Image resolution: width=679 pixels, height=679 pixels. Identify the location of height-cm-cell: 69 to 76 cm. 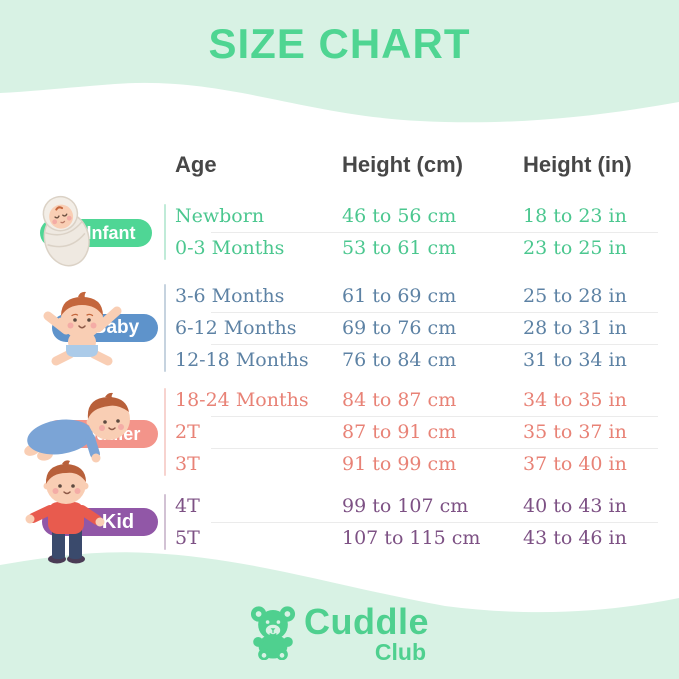
(399, 328).